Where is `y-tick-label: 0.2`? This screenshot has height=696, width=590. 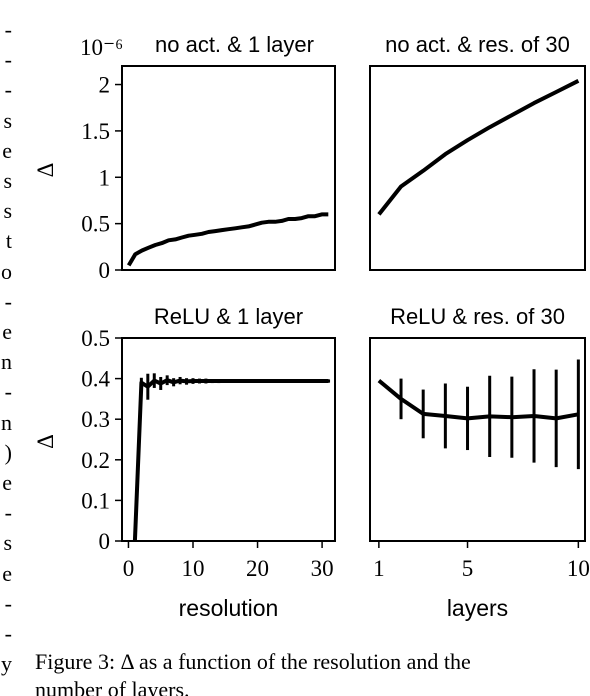 y-tick-label: 0.2 is located at coordinates (95, 460).